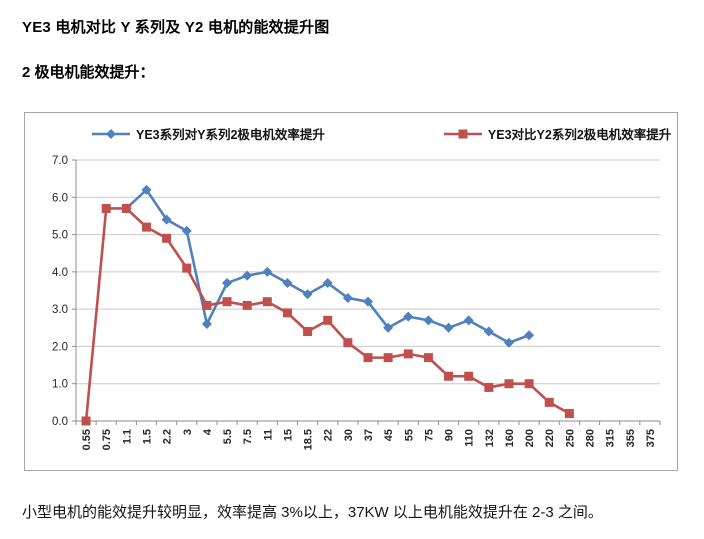  Describe the element at coordinates (60, 291) in the screenshot. I see `y-axis-labels: 0.0 1.0 2.0 3.0 4.0 5.0 6.0 7.0` at that location.